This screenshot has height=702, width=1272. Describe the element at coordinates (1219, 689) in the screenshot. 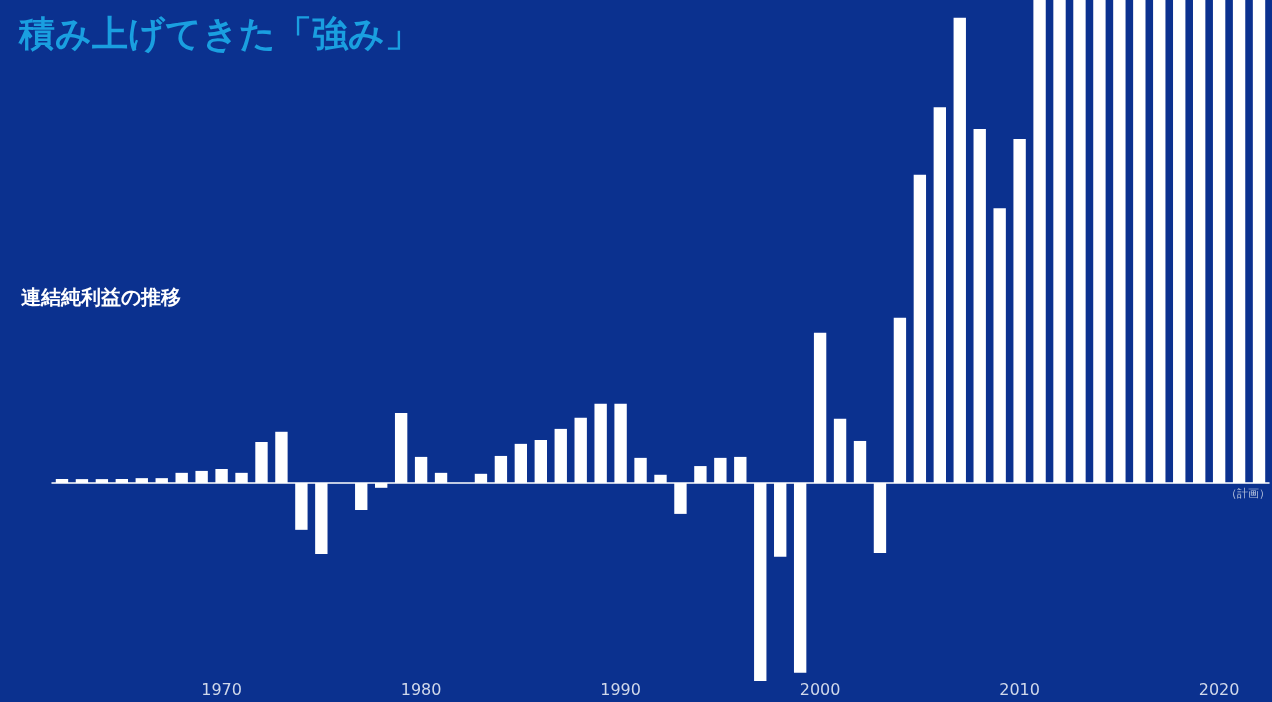

I see `x-tick-label: 2020` at that location.